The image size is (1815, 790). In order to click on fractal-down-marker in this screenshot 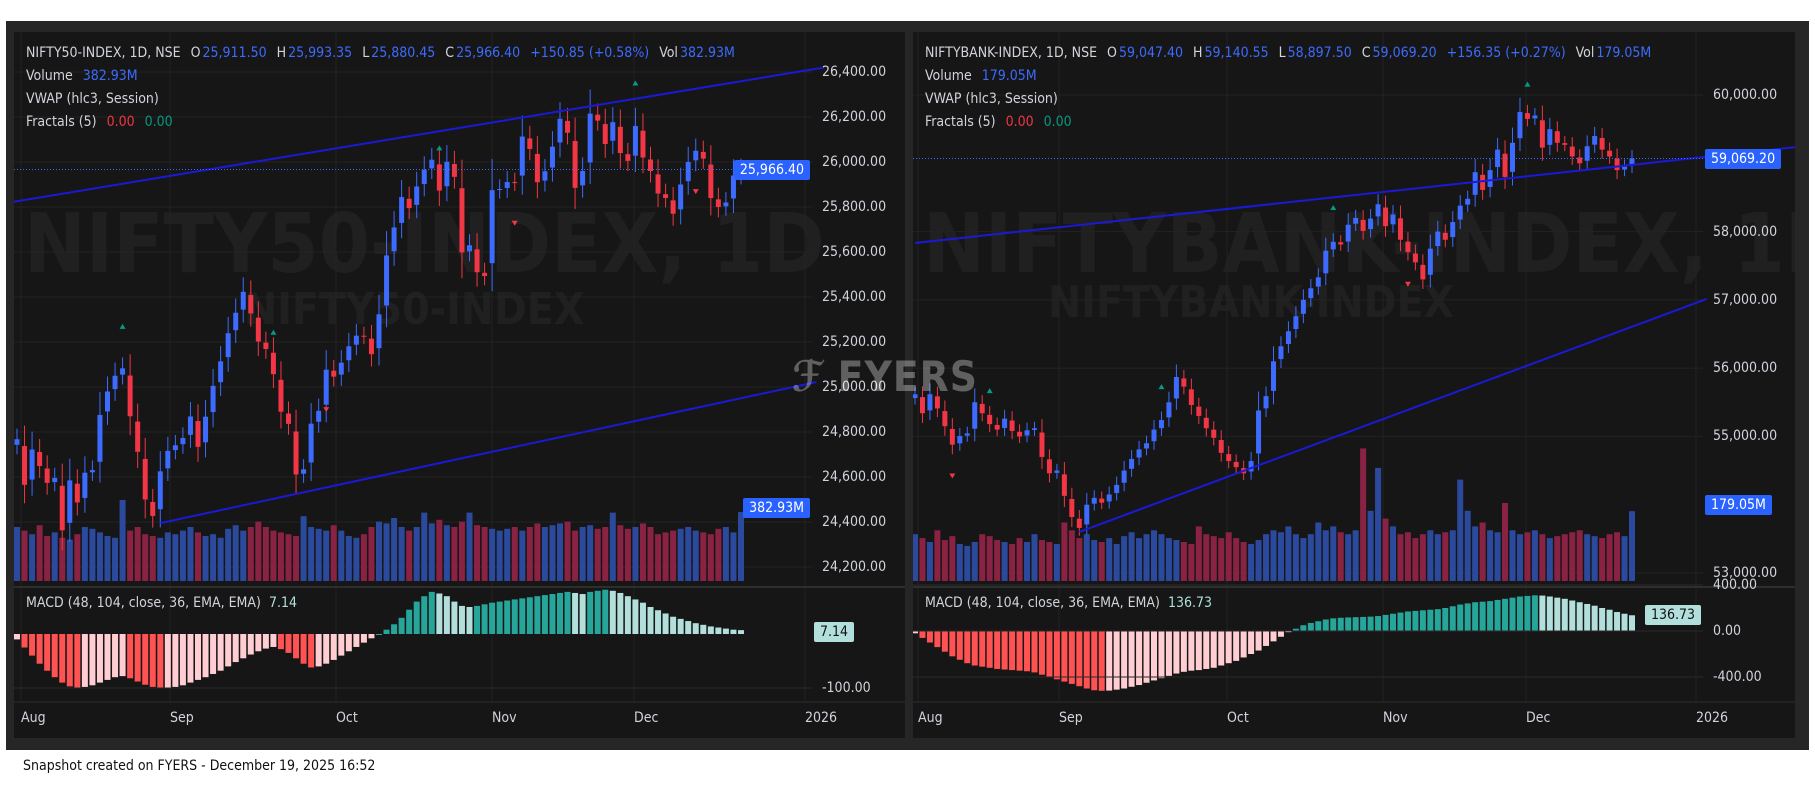, I will do `click(326, 410)`.